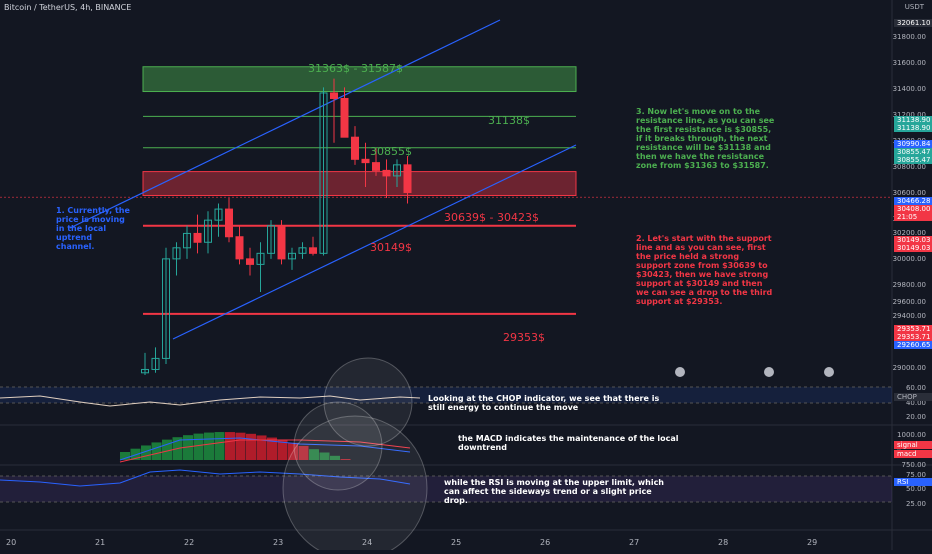 The image size is (932, 554). I want to click on price-tick: 31200.00, so click(909, 115).